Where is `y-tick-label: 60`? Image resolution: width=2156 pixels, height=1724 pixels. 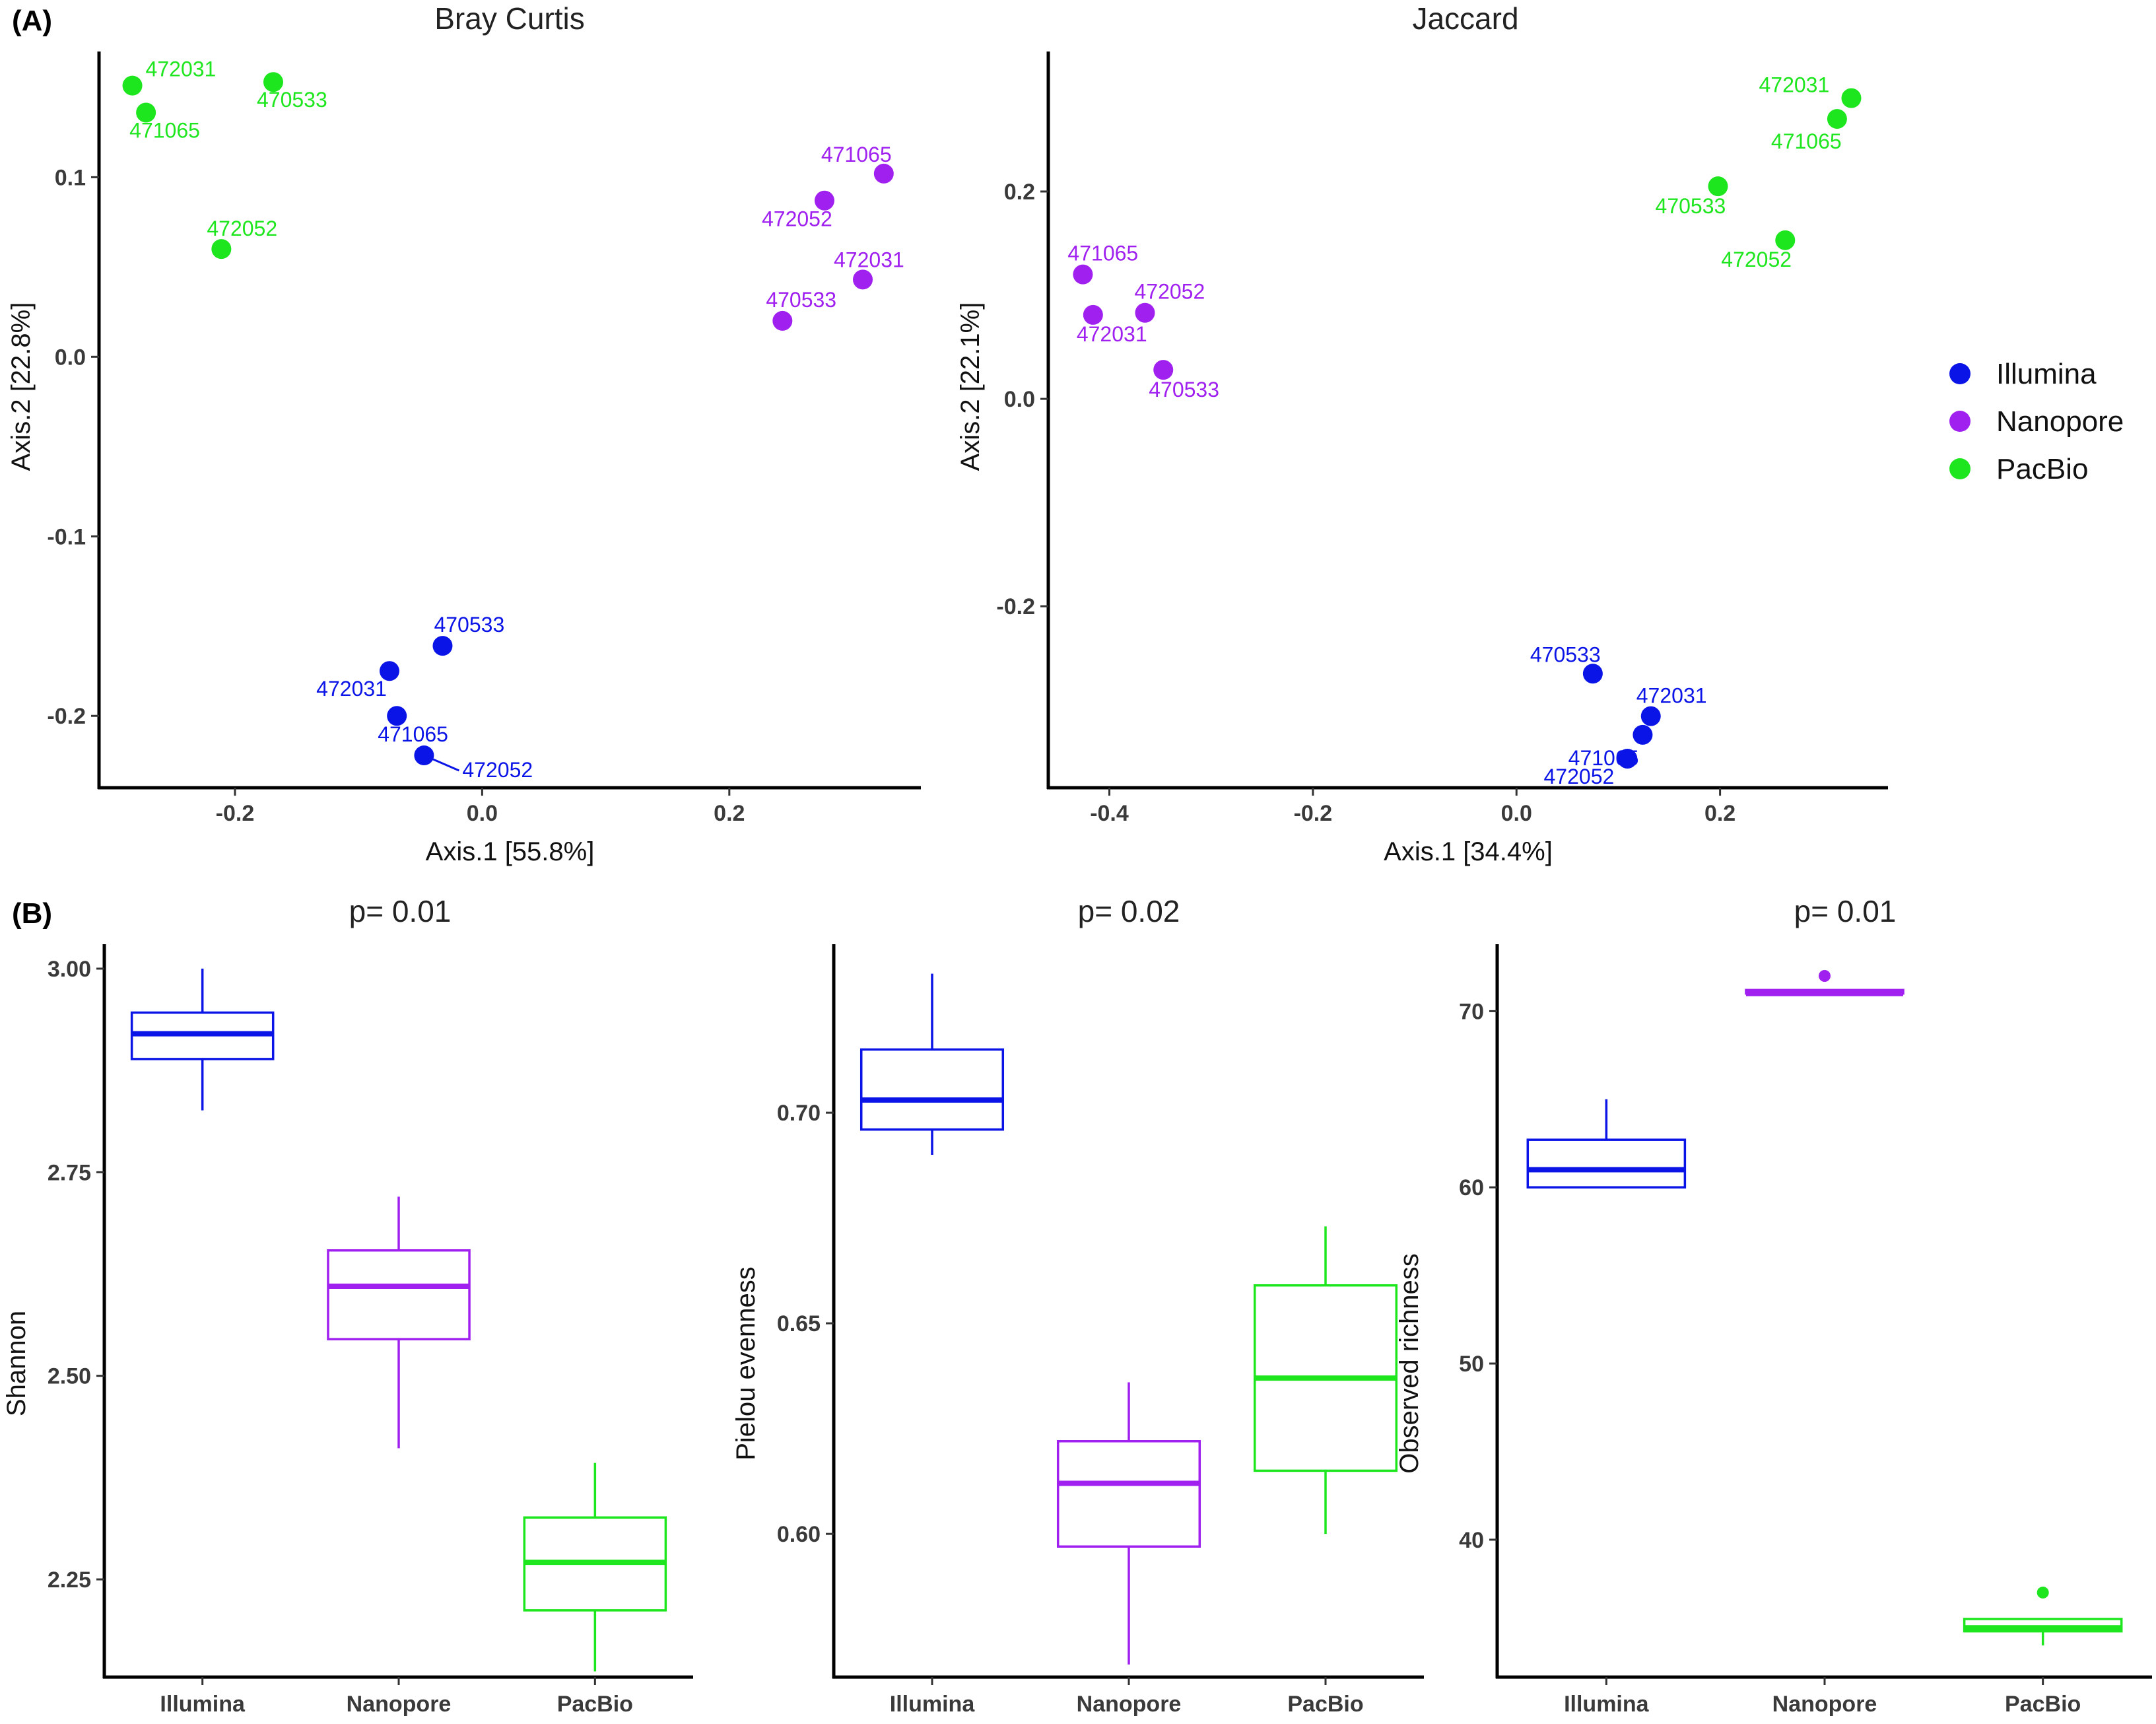
y-tick-label: 60 is located at coordinates (1471, 1187).